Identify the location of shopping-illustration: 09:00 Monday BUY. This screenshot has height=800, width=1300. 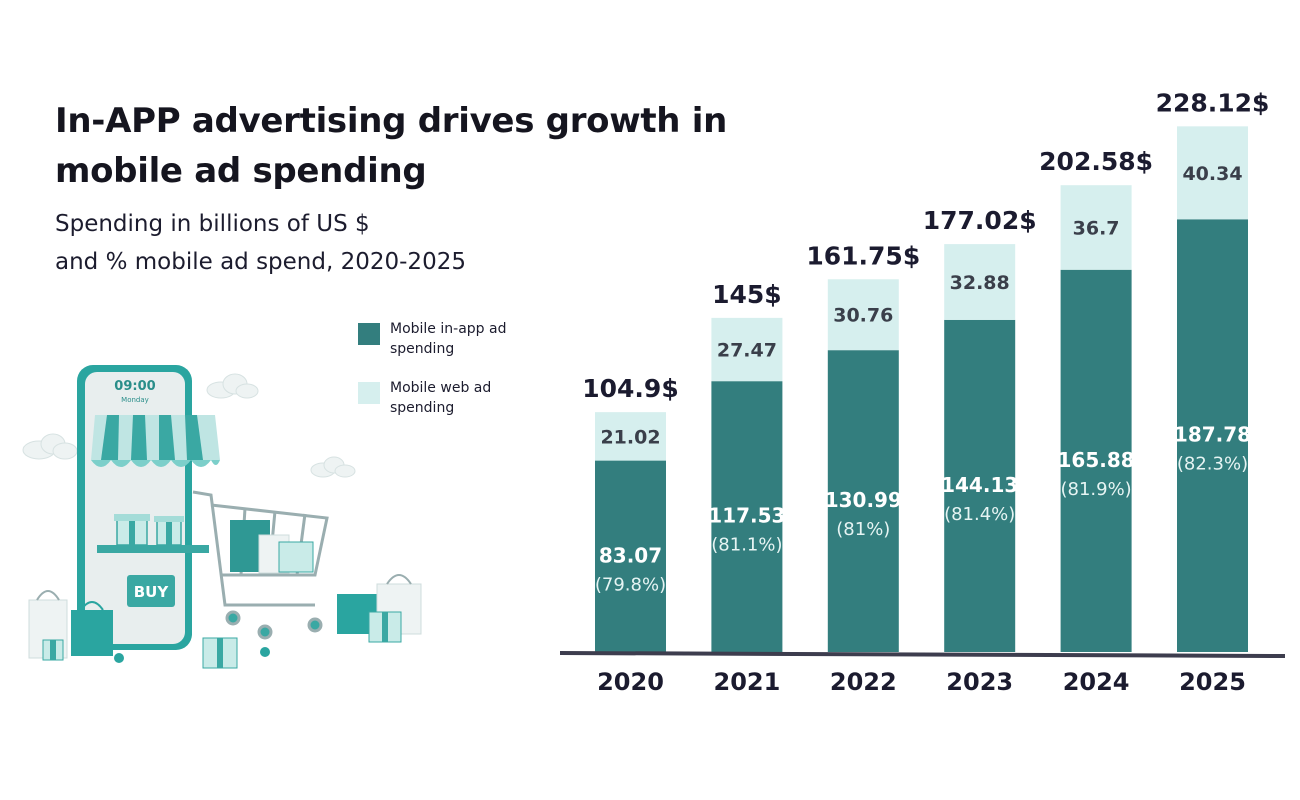
(222, 517).